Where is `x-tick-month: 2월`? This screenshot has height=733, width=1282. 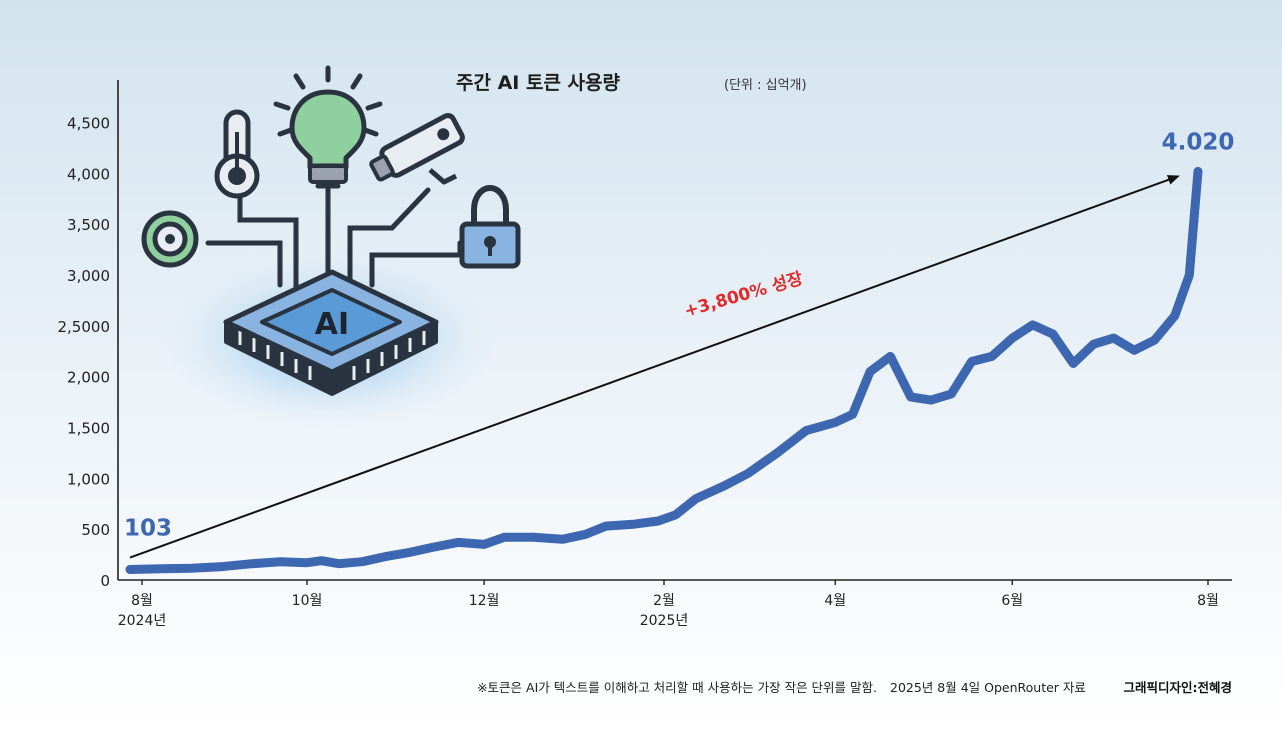
x-tick-month: 2월 is located at coordinates (664, 601).